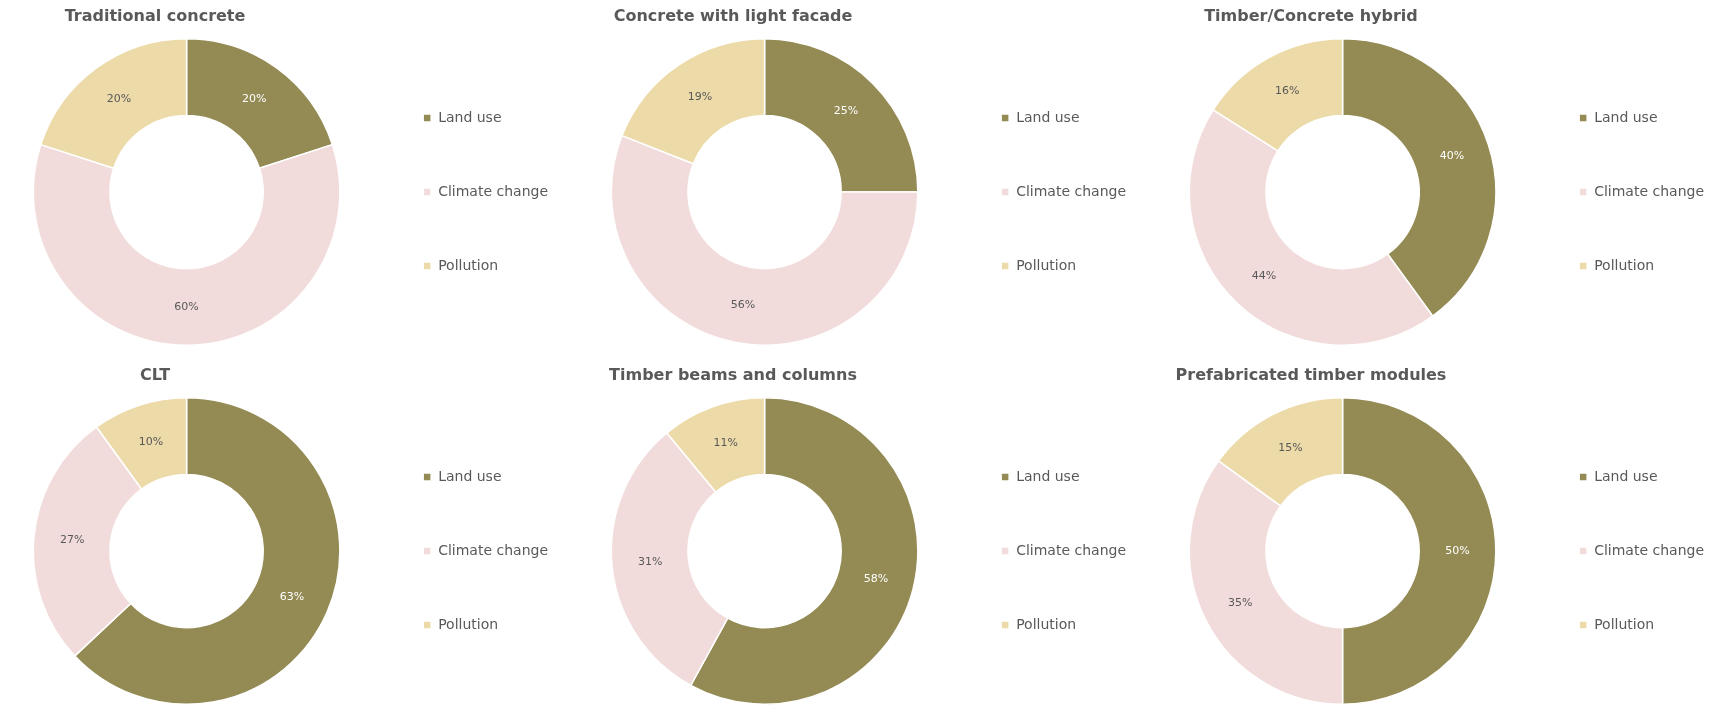 This screenshot has width=1734, height=718. Describe the element at coordinates (155, 15) in the screenshot. I see `chart-title: Traditional concrete` at that location.